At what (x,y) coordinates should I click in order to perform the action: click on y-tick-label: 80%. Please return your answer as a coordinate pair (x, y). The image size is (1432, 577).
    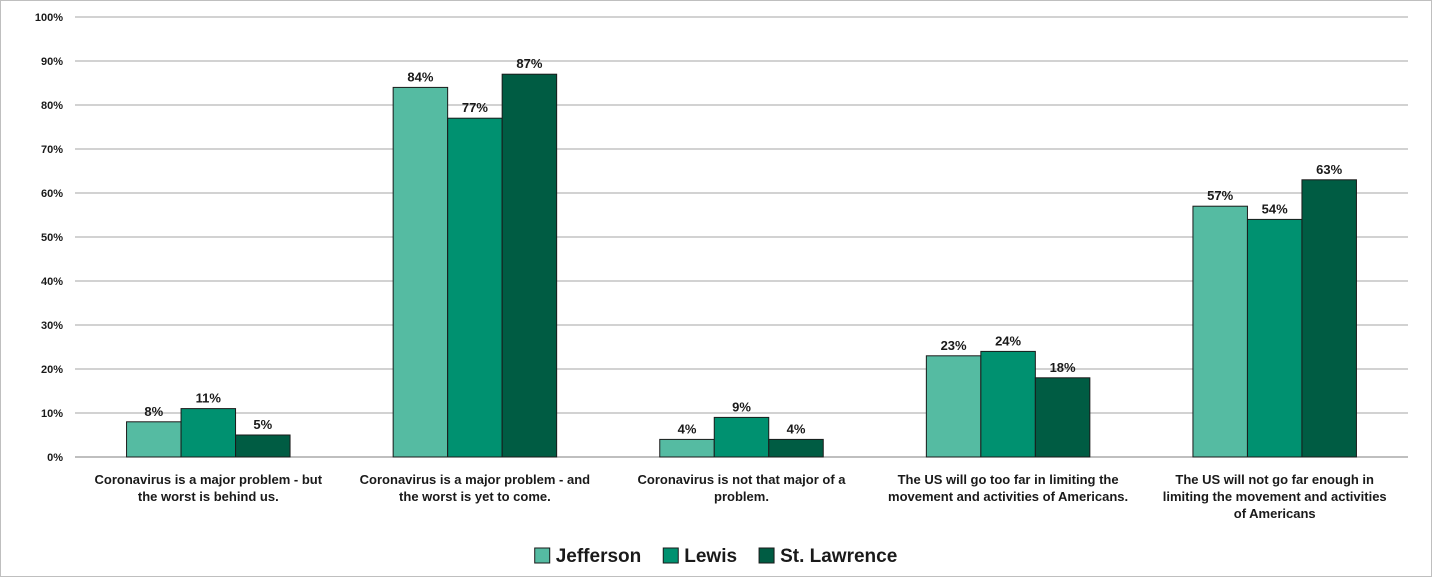
    Looking at the image, I should click on (52, 106).